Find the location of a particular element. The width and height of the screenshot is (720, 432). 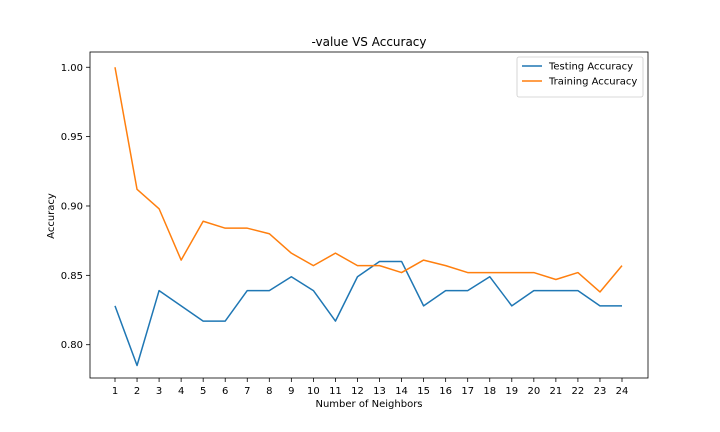

x-tick-label: 20 is located at coordinates (533, 391).